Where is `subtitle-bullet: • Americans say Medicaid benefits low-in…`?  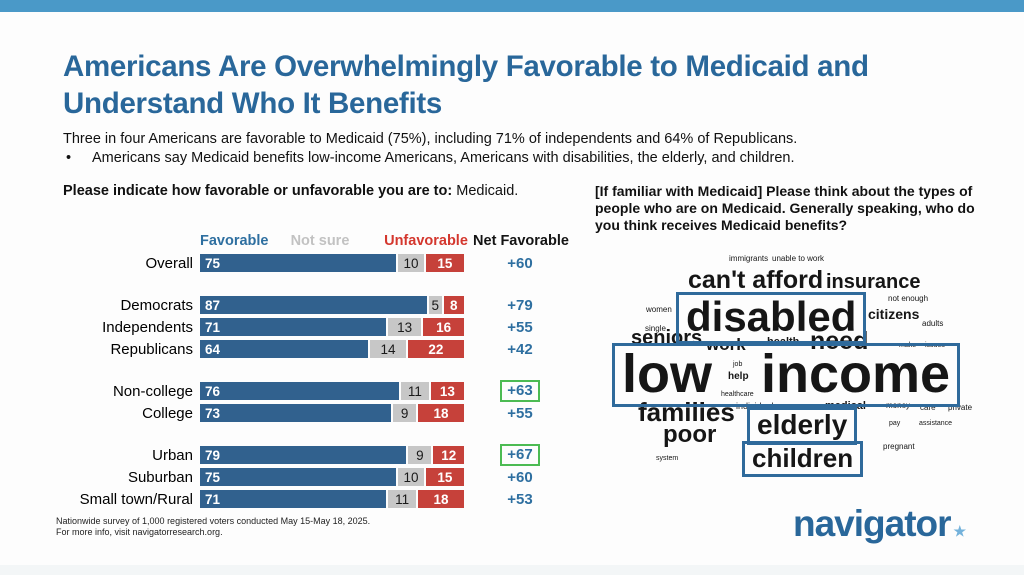 subtitle-bullet: • Americans say Medicaid benefits low-in… is located at coordinates (430, 158).